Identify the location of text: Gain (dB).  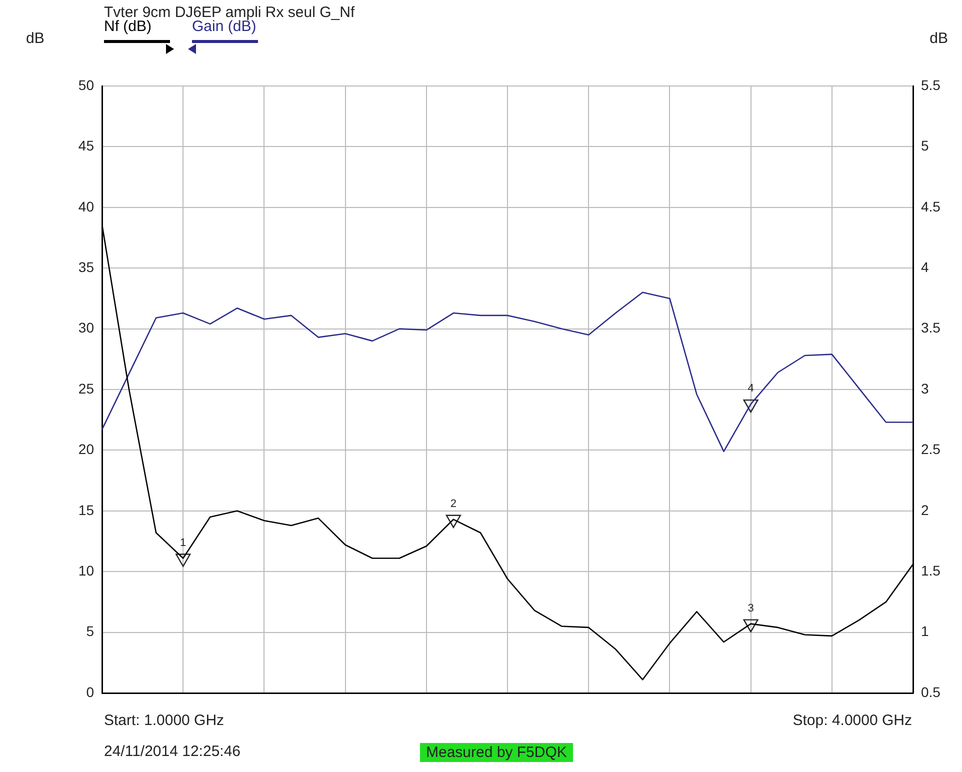
(224, 26).